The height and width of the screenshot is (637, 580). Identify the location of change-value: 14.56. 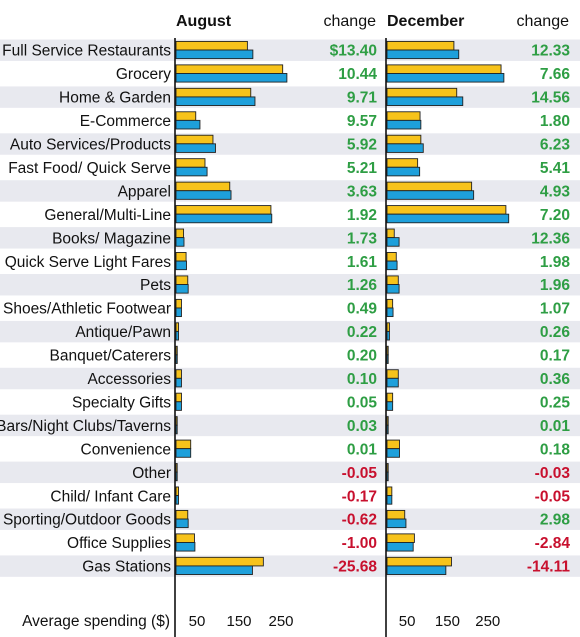
(550, 98).